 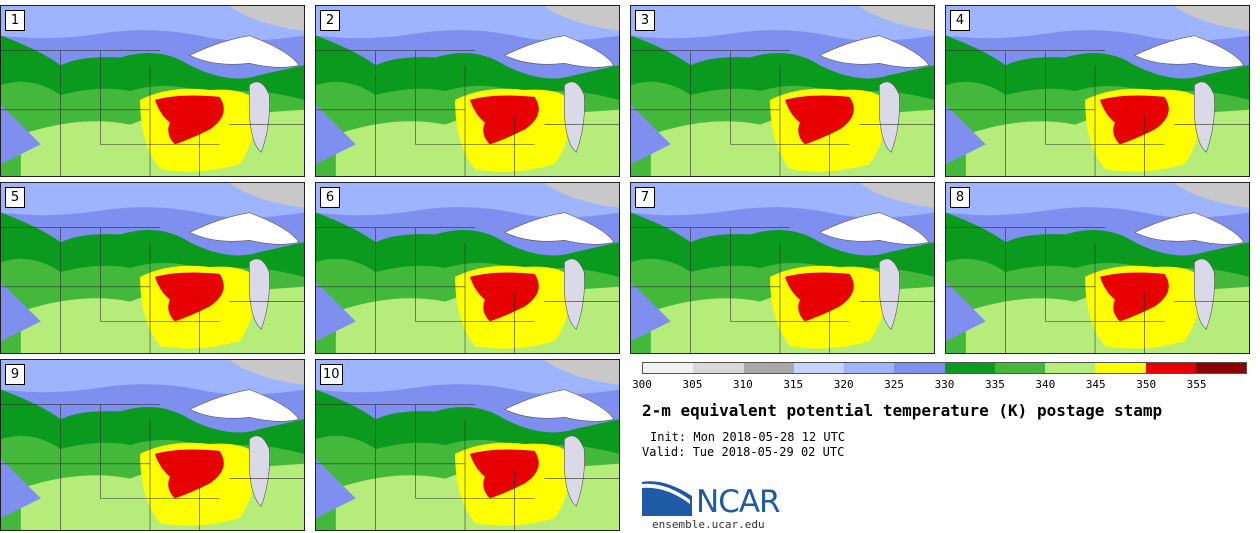 What do you see at coordinates (642, 384) in the screenshot?
I see `colorbar-tick-label: 300` at bounding box center [642, 384].